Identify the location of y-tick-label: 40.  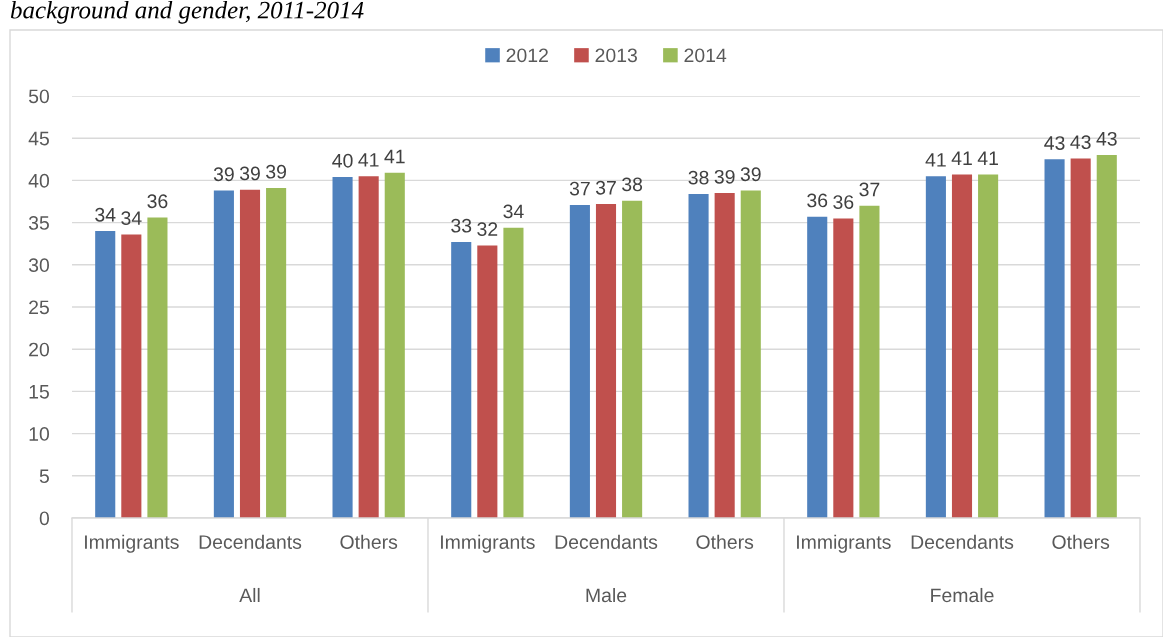
(39, 180).